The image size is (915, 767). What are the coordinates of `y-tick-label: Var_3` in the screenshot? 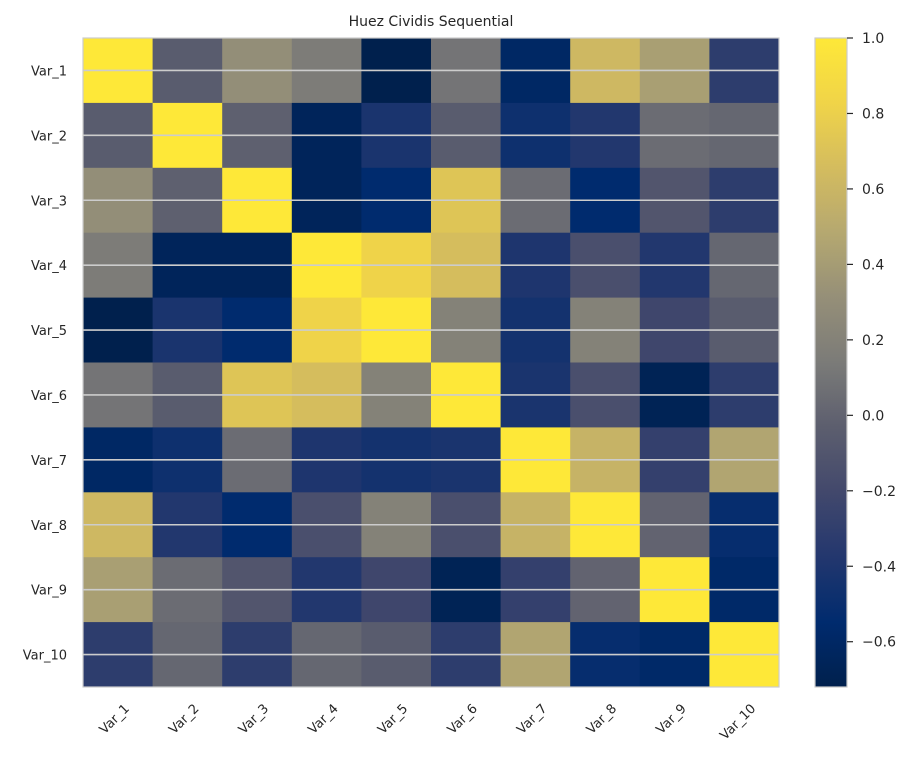 It's located at (49, 201).